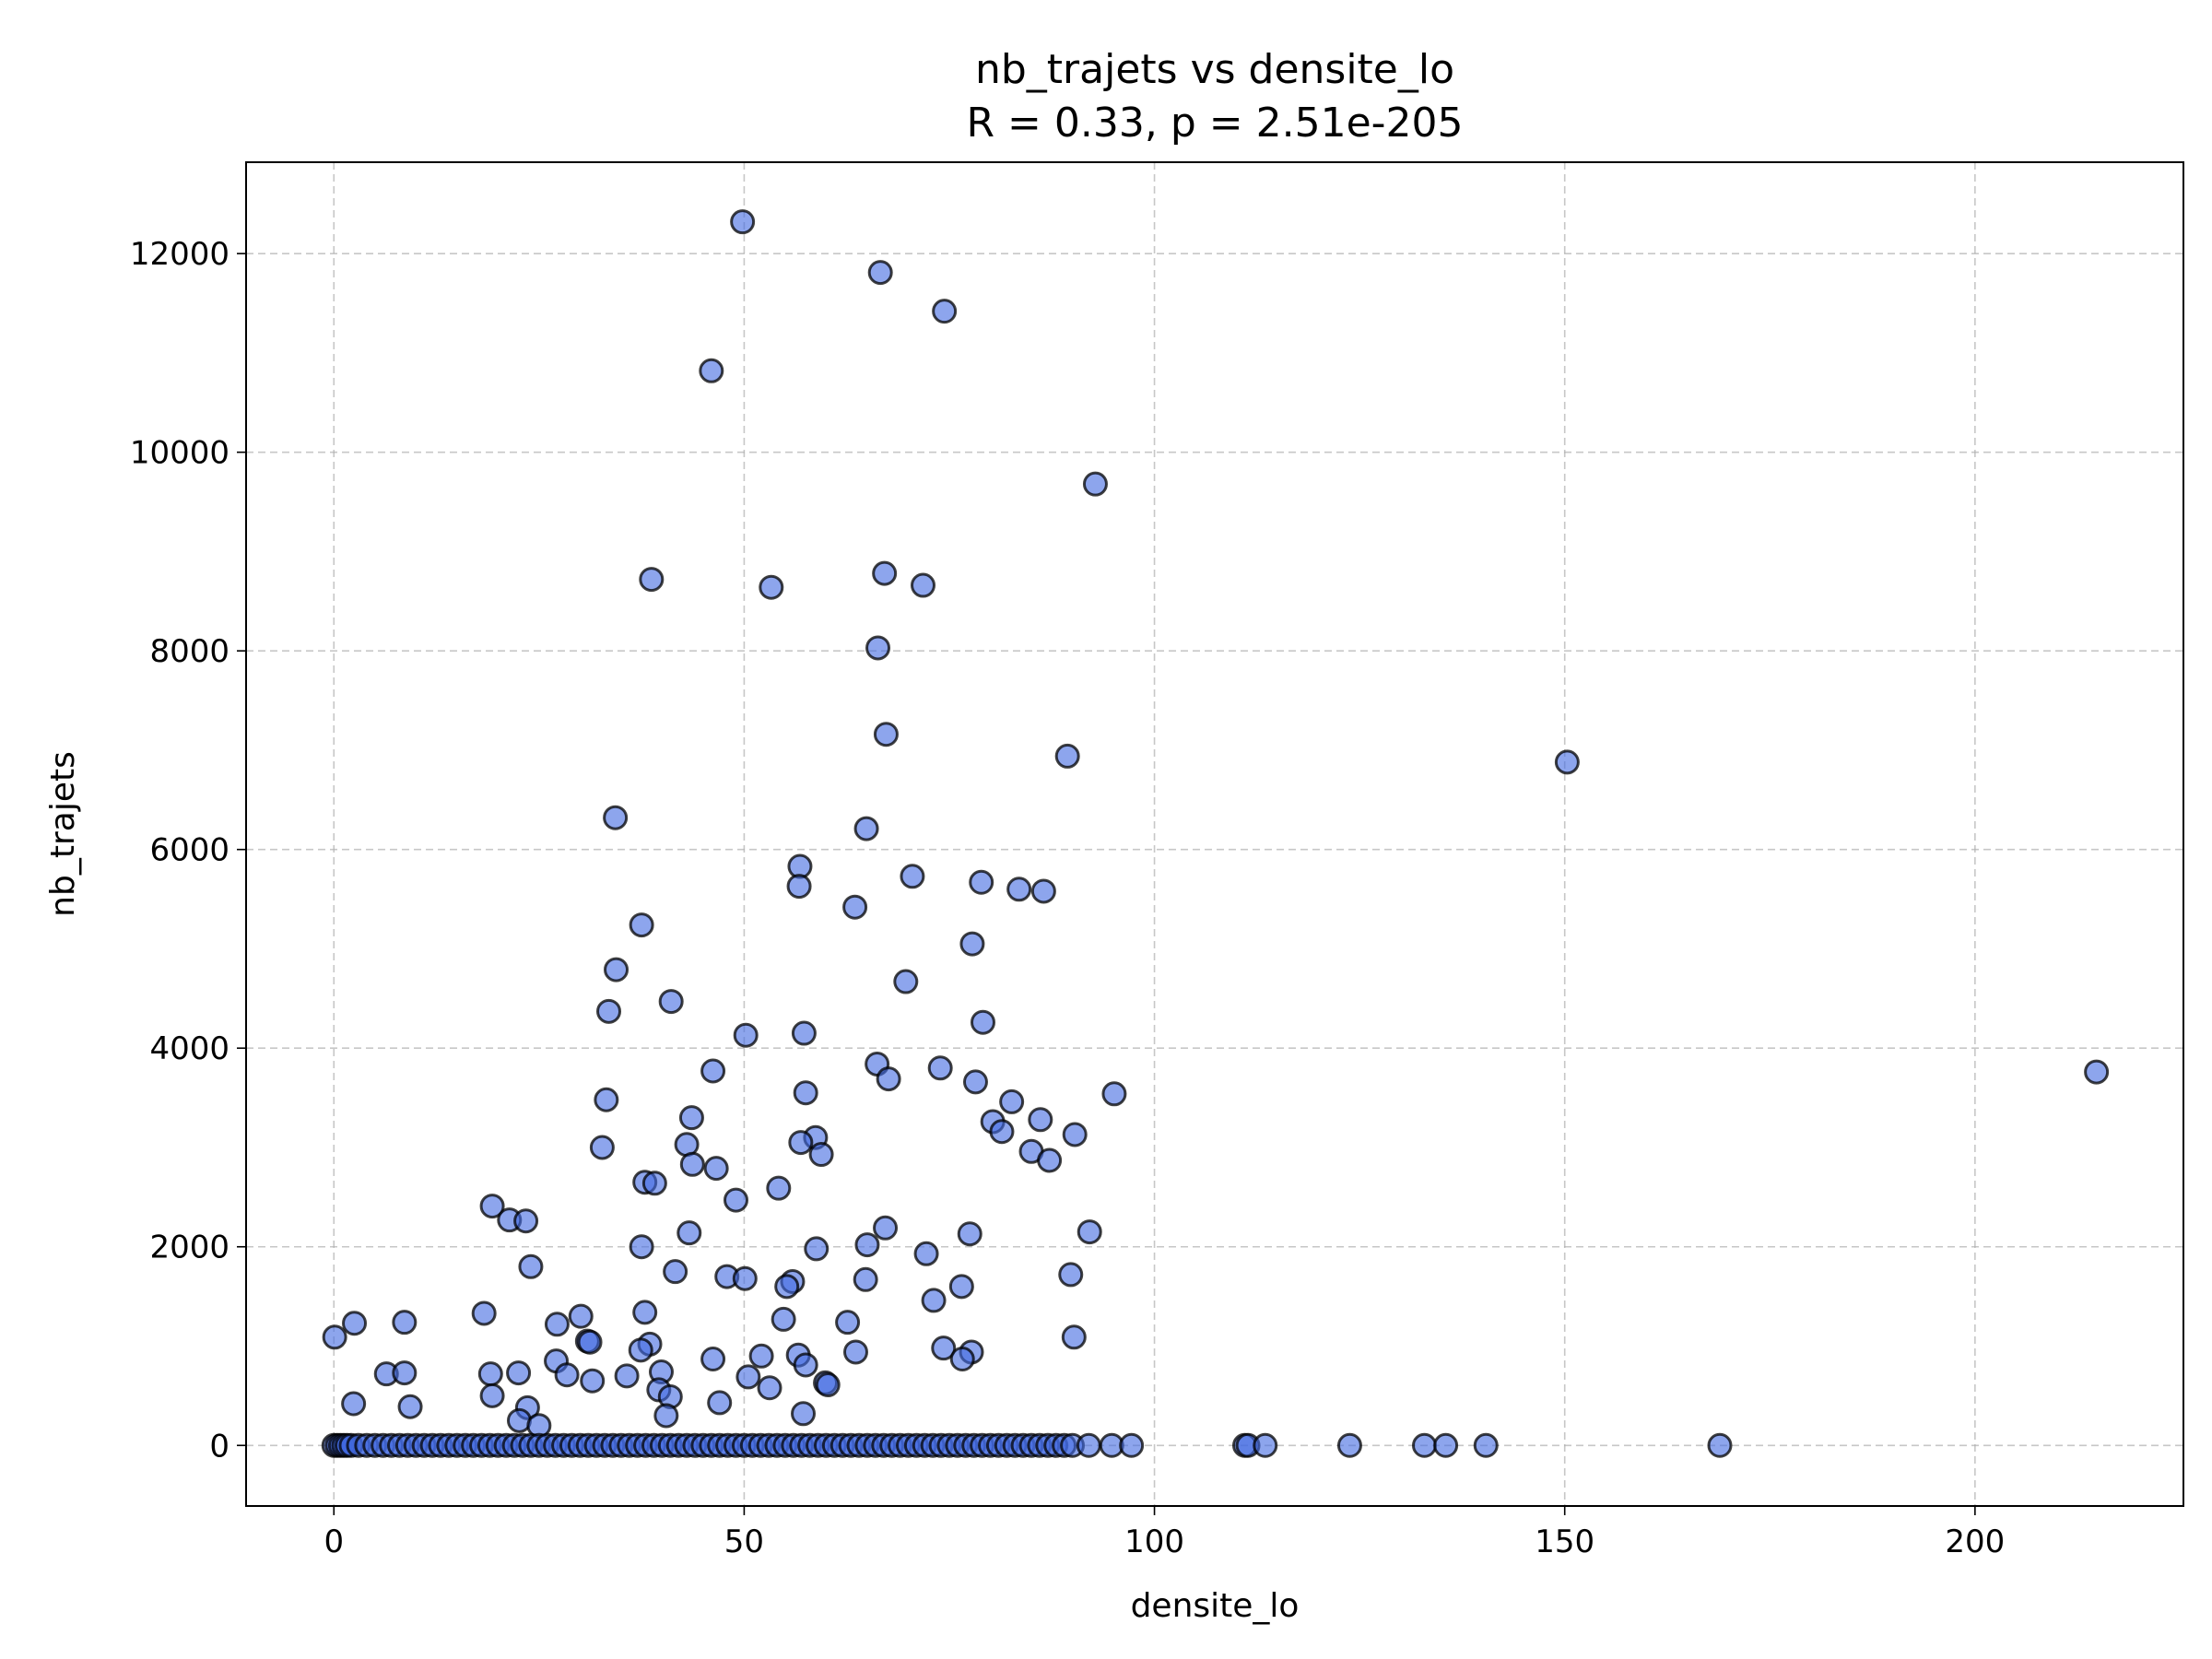 The image size is (2212, 1659). What do you see at coordinates (1975, 1542) in the screenshot?
I see `x-tick-label: 200` at bounding box center [1975, 1542].